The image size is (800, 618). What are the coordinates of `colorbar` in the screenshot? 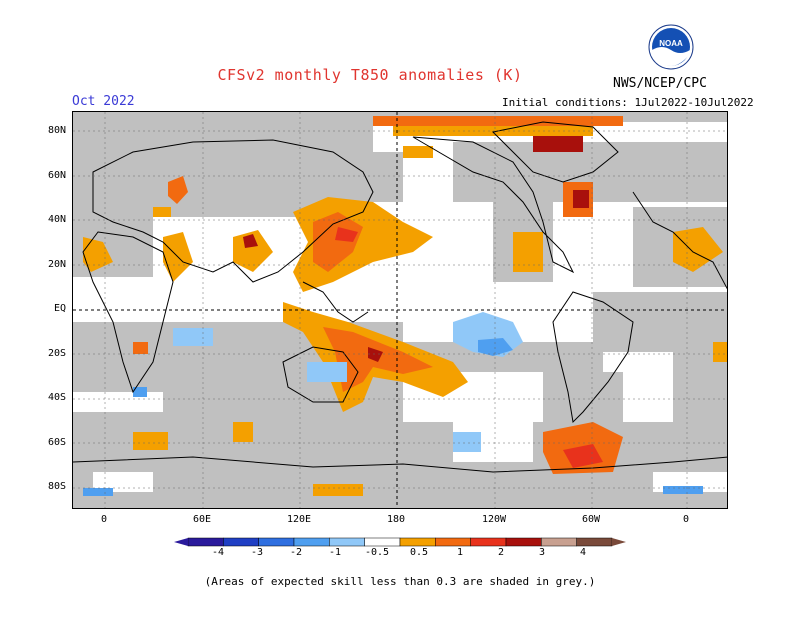 It's located at (400, 544).